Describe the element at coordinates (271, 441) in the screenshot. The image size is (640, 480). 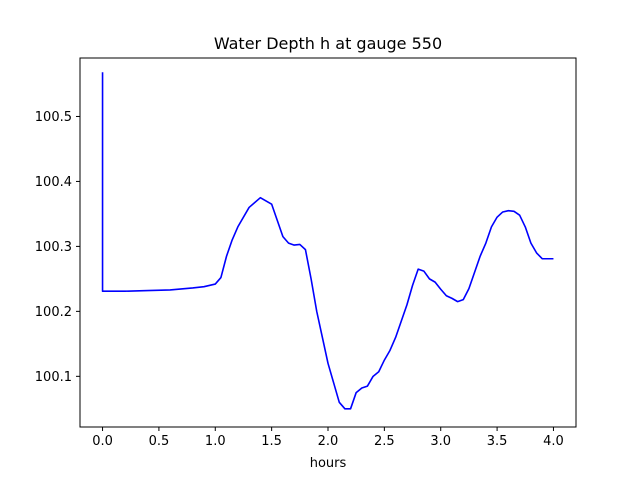
I see `x-tick-label: 1.5` at that location.